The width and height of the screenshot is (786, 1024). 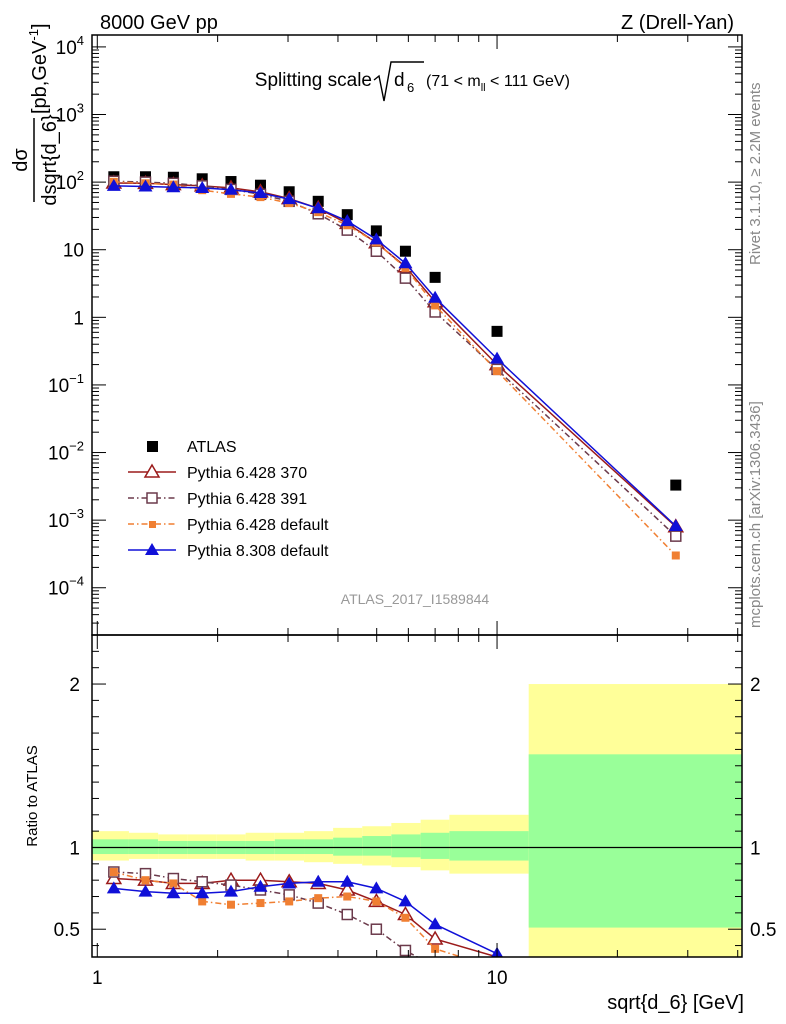 I want to click on ratio-xtick-label: 1, so click(x=97, y=978).